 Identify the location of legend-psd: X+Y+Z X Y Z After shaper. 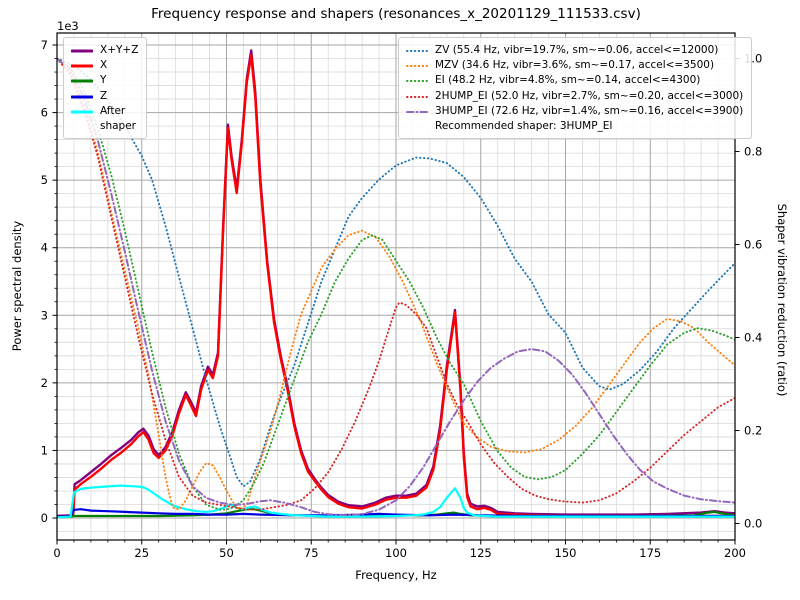
(105, 88).